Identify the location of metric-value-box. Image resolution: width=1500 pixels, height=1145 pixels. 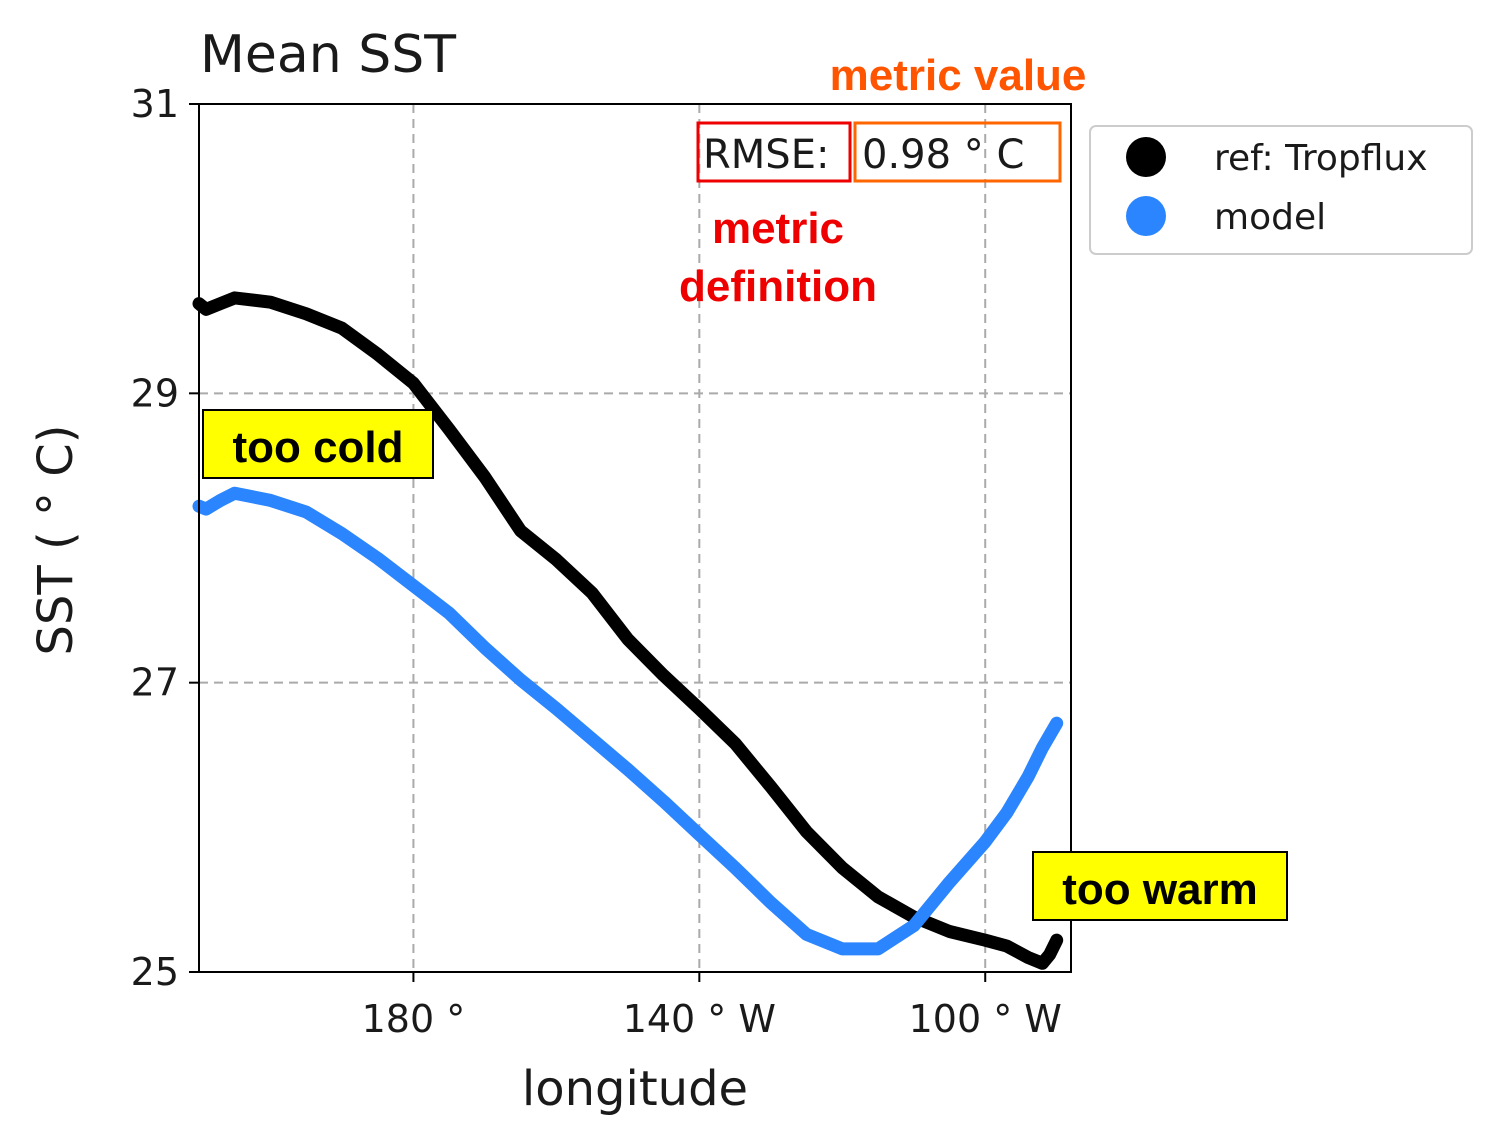
(957, 152).